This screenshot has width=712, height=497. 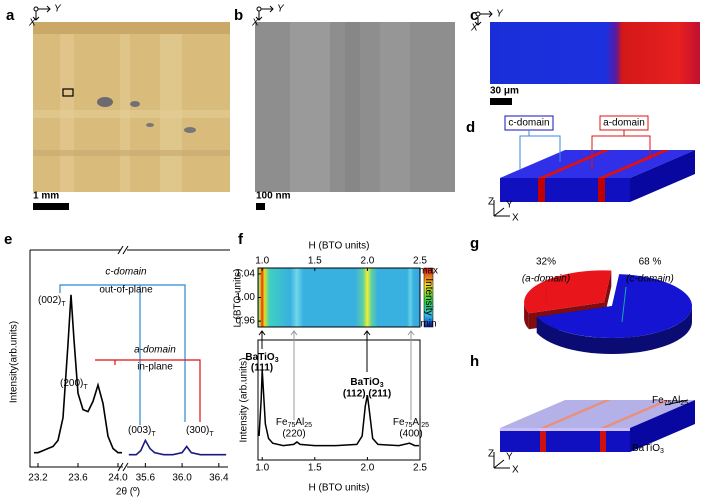 I want to click on orientation-label: in-plane, so click(x=155, y=367).